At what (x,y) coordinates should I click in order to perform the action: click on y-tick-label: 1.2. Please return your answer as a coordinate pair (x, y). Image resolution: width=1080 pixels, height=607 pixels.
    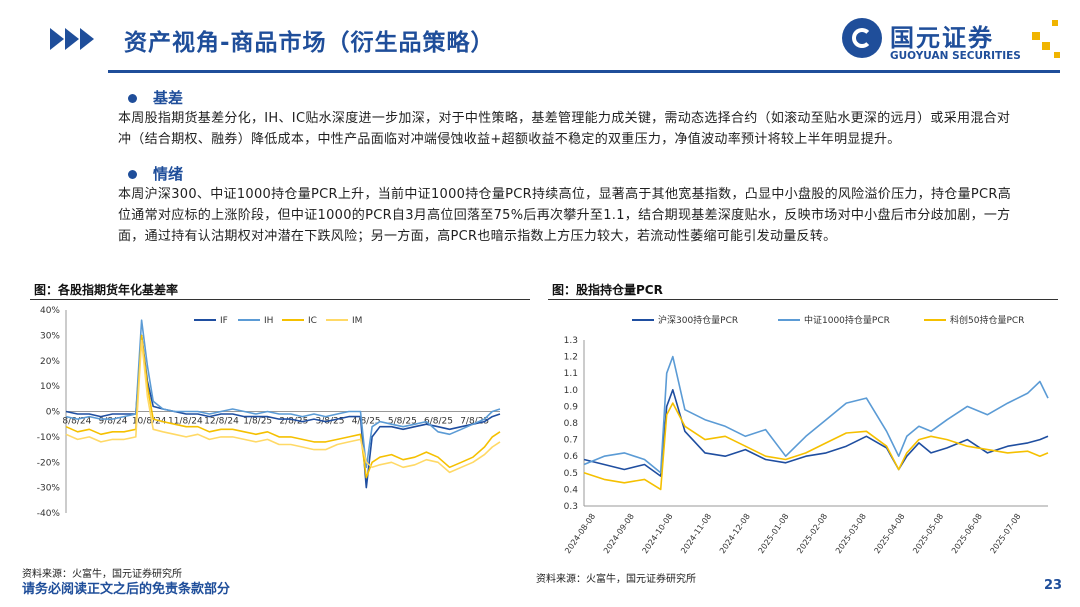
    Looking at the image, I should click on (571, 358).